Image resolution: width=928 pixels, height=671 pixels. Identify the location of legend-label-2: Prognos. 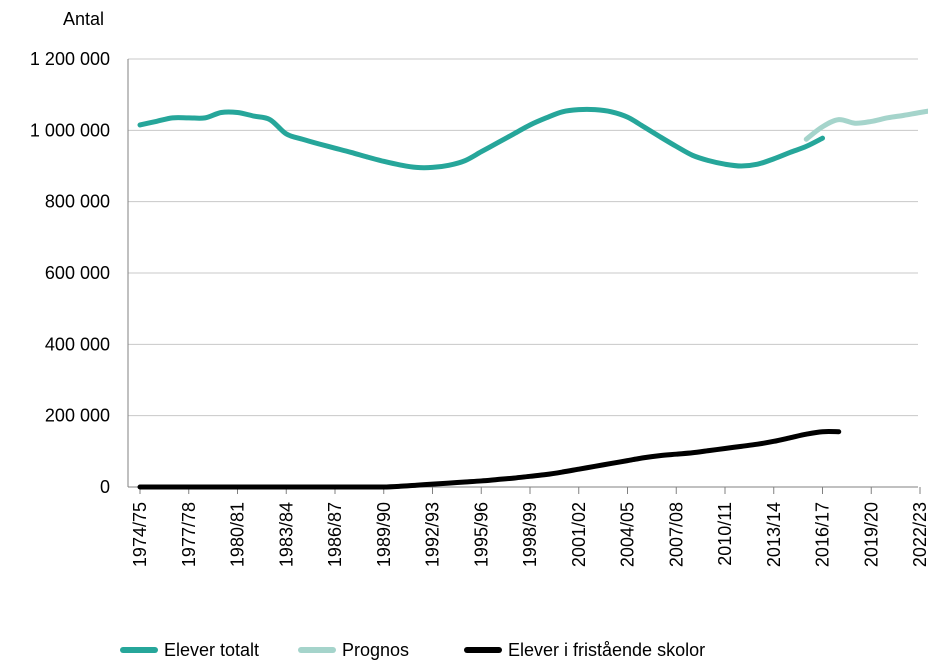
(375, 650).